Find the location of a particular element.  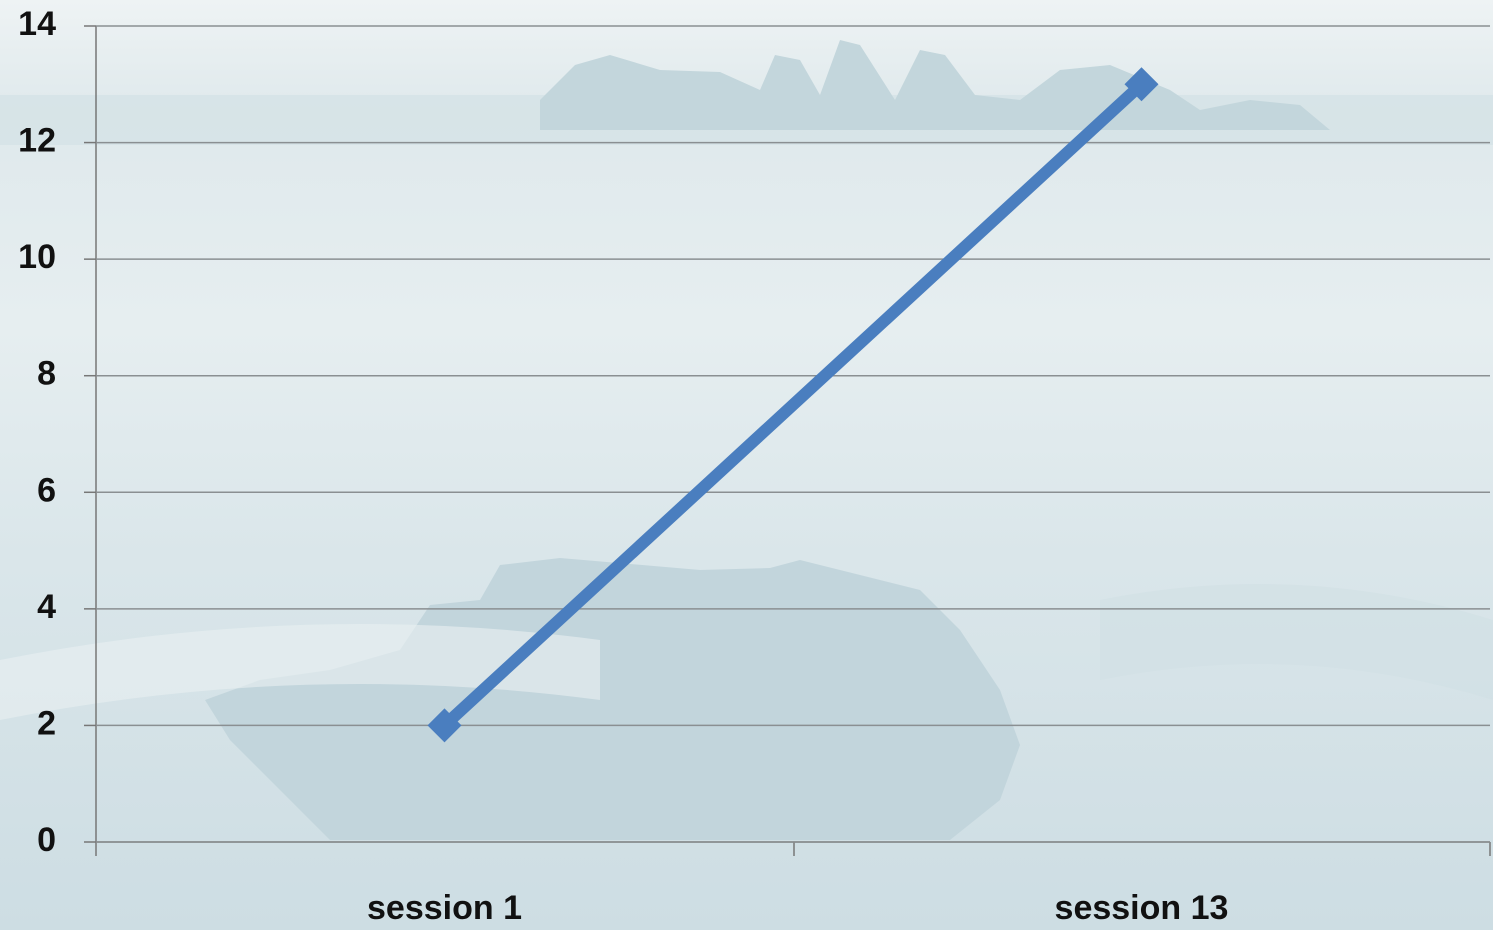

y-tick-label: 4 is located at coordinates (46, 607).